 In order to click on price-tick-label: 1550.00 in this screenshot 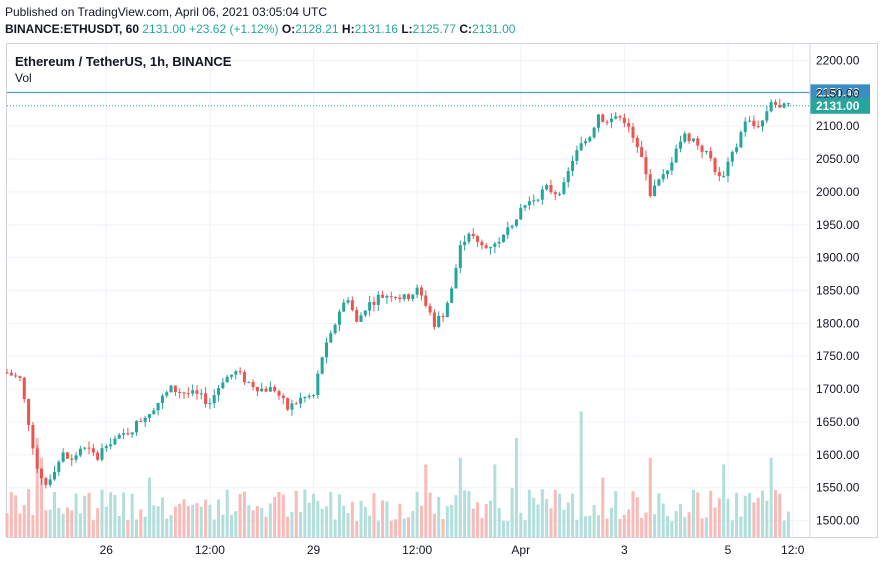, I will do `click(838, 488)`.